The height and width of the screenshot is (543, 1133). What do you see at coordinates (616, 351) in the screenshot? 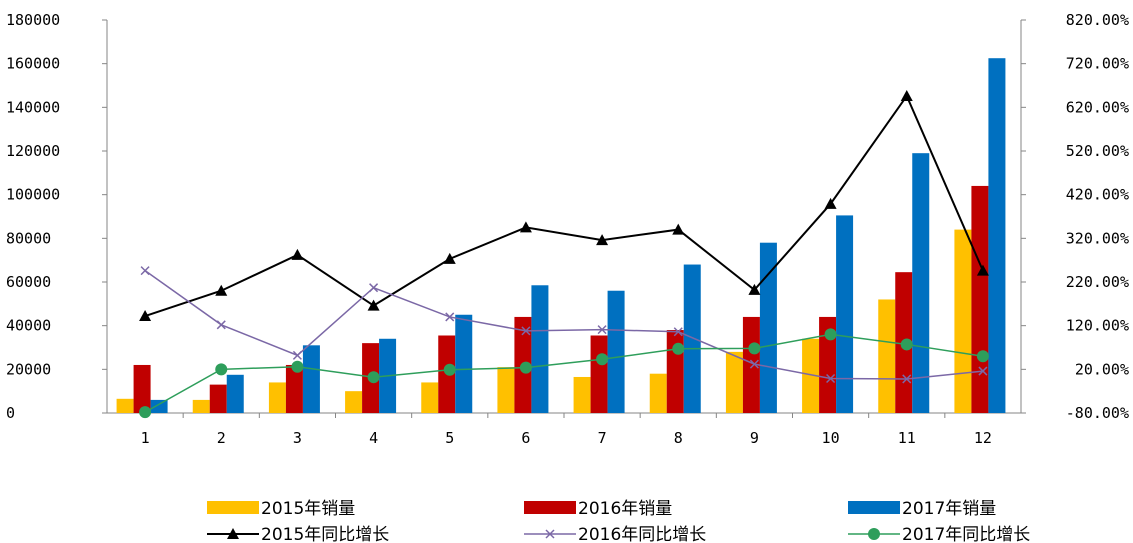
I see `bar-2017年销量-7` at bounding box center [616, 351].